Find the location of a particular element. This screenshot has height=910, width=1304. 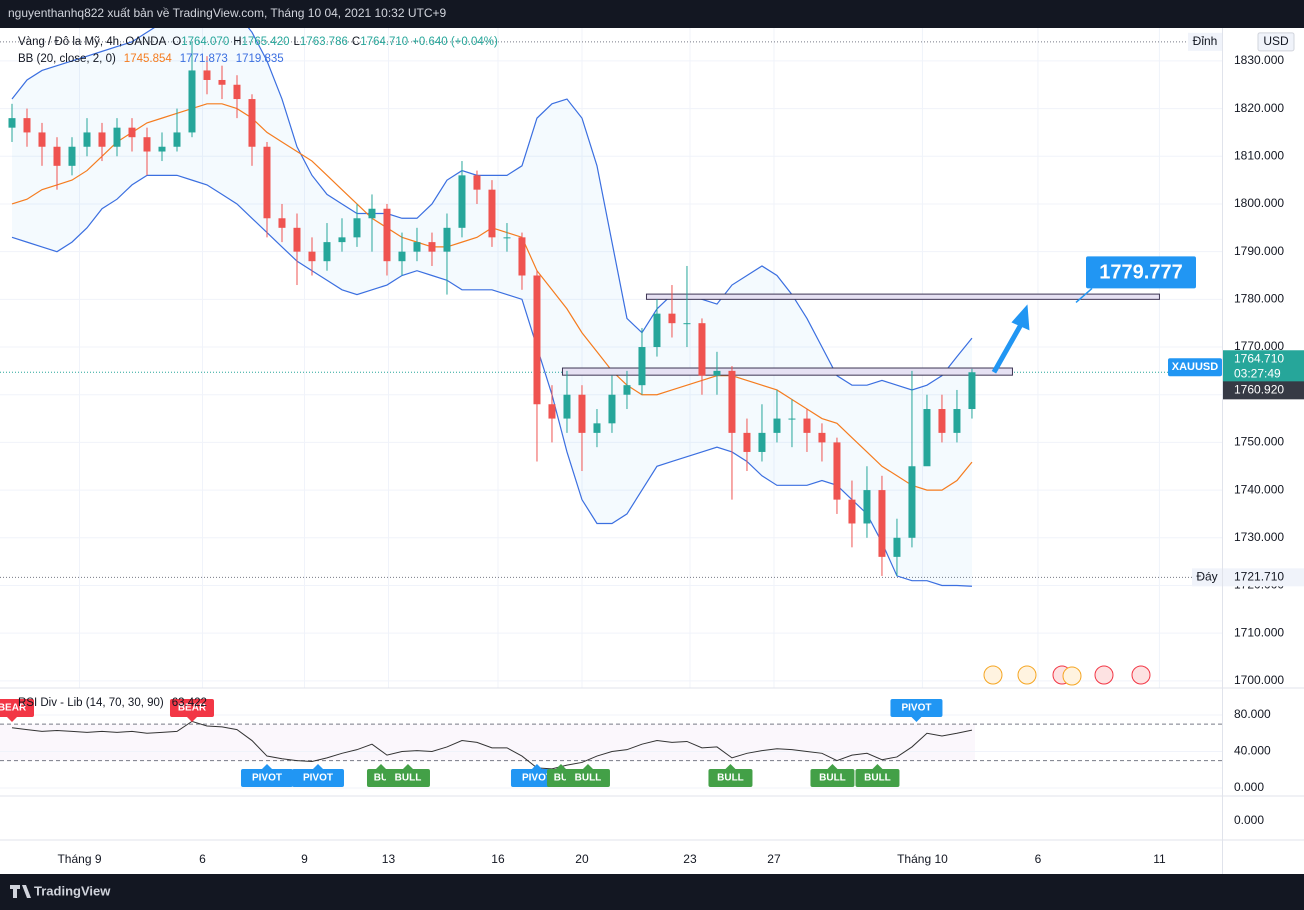

bb-label: BB (20, close, 2, 0) is located at coordinates (67, 59).